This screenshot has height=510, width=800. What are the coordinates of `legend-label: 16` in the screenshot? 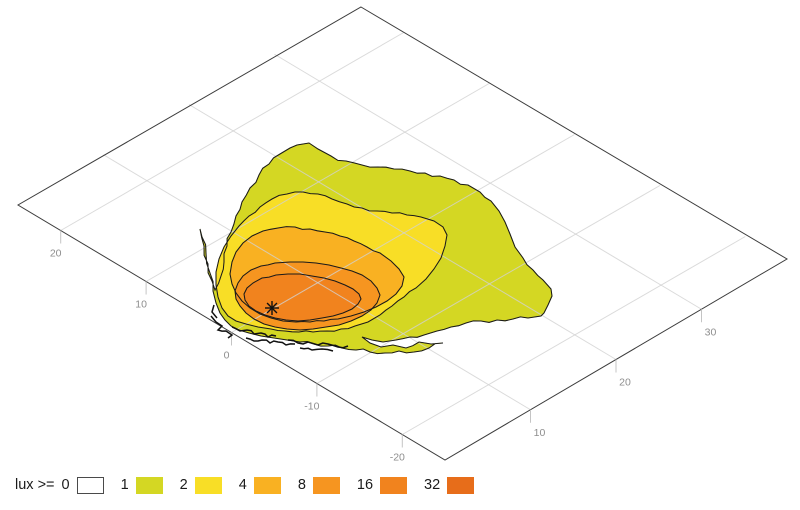 It's located at (365, 485).